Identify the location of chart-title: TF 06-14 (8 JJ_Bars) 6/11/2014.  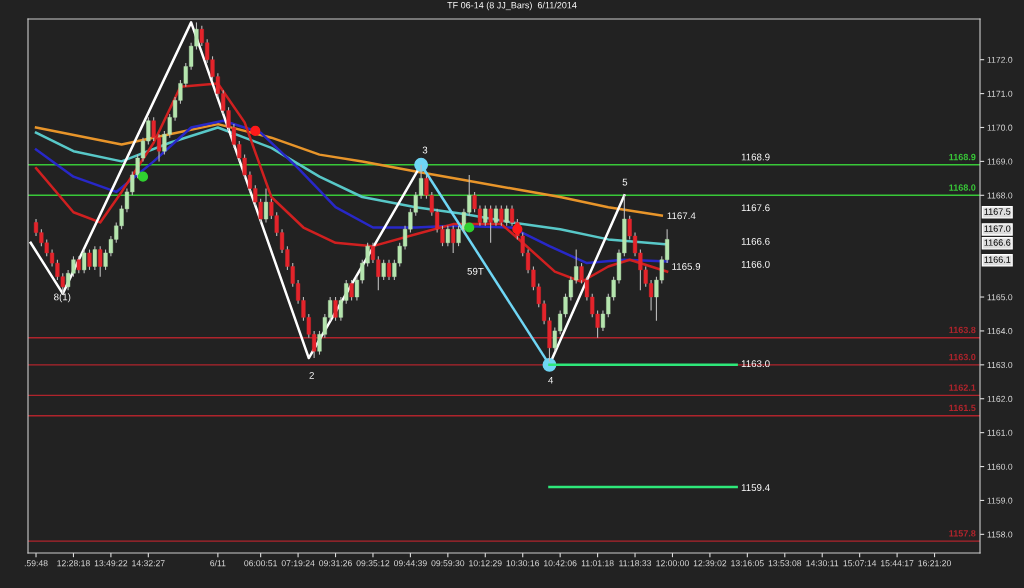
(512, 6).